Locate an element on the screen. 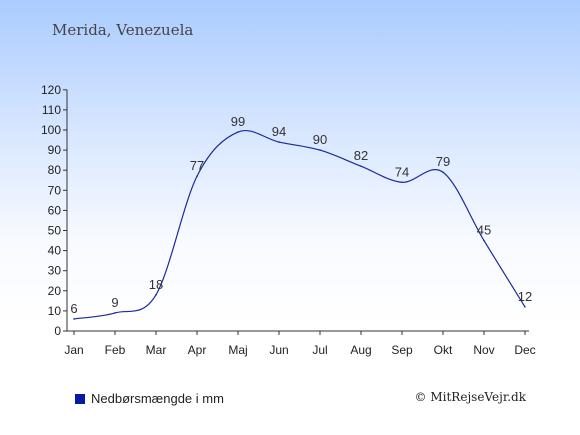 This screenshot has width=580, height=435. data-label: 99 is located at coordinates (238, 121).